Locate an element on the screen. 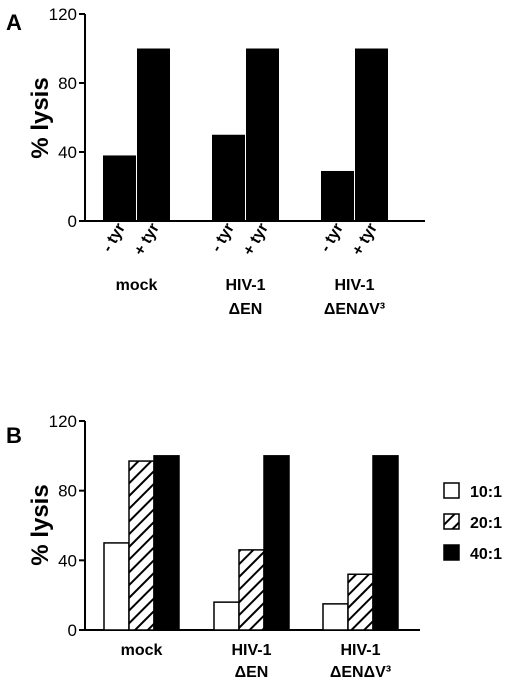 This screenshot has height=683, width=520. legend: 10:1 20:1 40:1 is located at coordinates (472, 522).